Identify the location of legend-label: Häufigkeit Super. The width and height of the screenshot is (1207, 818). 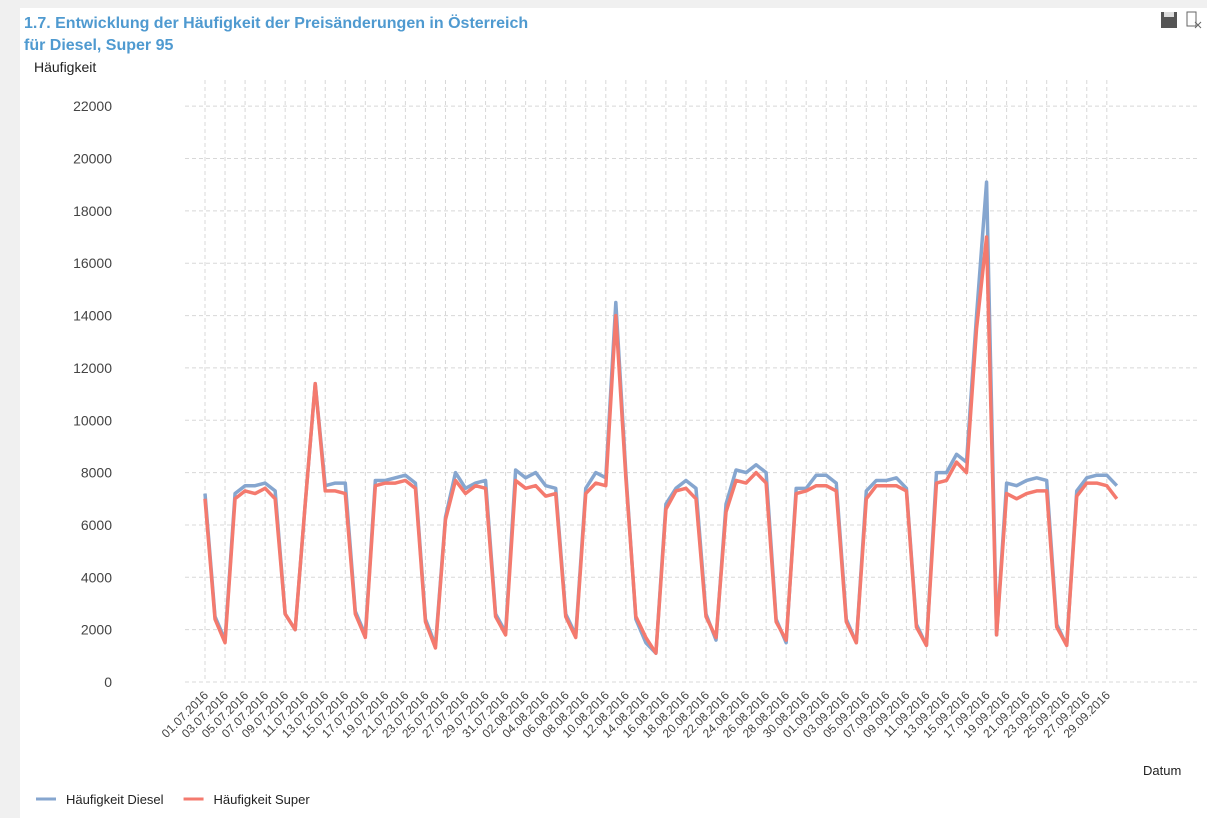
(262, 799).